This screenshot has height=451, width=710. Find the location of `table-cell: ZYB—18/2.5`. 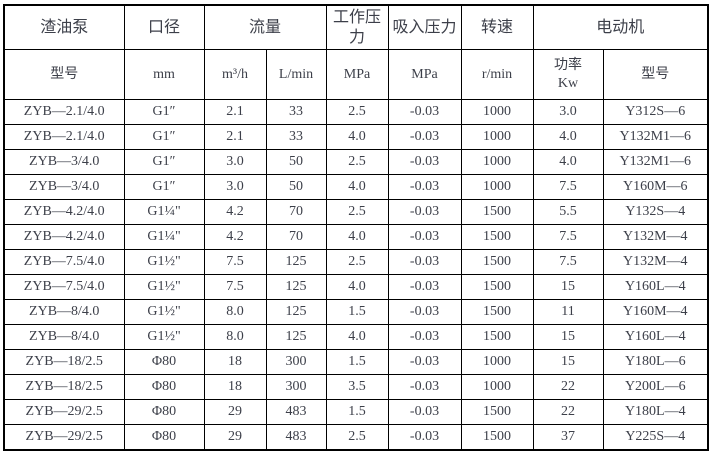

table-cell: ZYB—18/2.5 is located at coordinates (64, 362).